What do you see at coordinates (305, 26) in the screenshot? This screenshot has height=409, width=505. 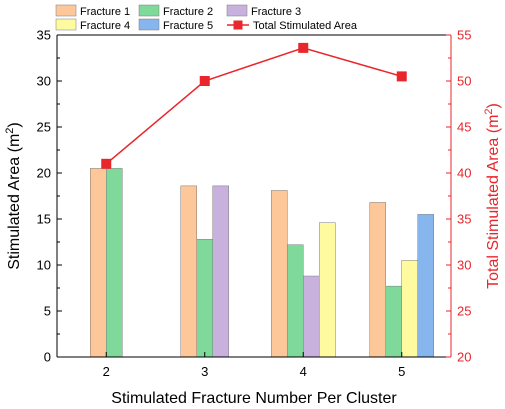 I see `legend-label: Total Stimulated Area` at bounding box center [305, 26].